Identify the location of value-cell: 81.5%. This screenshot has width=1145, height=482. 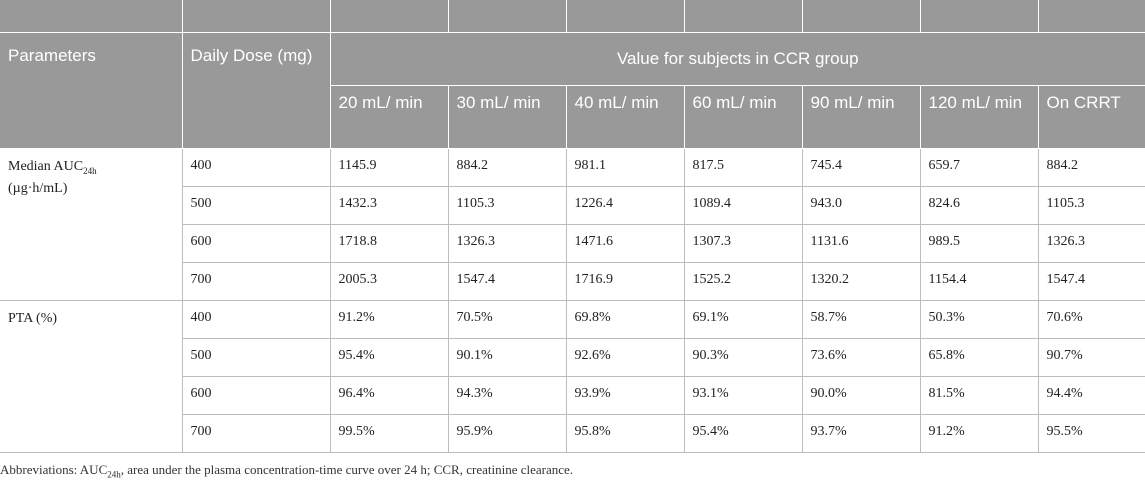
(979, 395).